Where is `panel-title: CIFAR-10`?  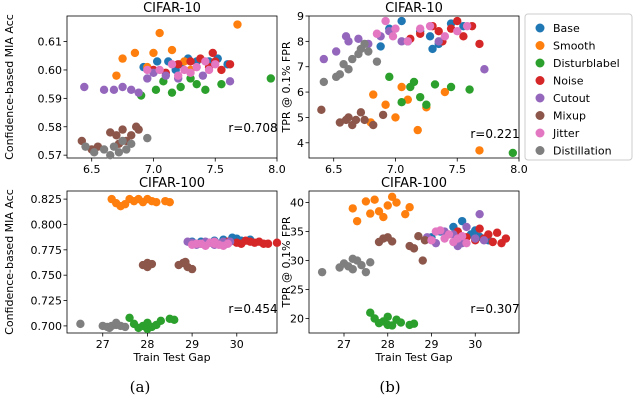
panel-title: CIFAR-10 is located at coordinates (172, 8).